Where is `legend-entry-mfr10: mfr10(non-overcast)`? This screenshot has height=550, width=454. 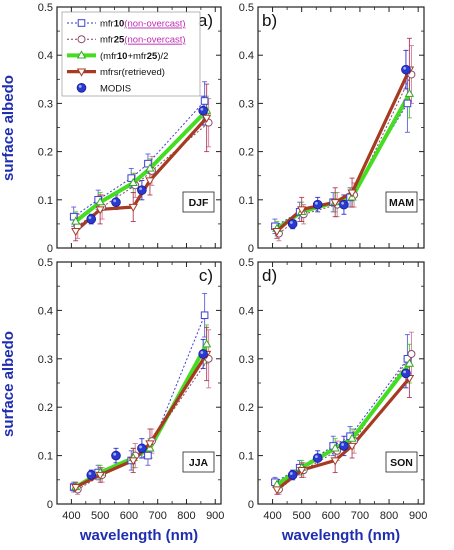 legend-entry-mfr10: mfr10(non-overcast) is located at coordinates (126, 24).